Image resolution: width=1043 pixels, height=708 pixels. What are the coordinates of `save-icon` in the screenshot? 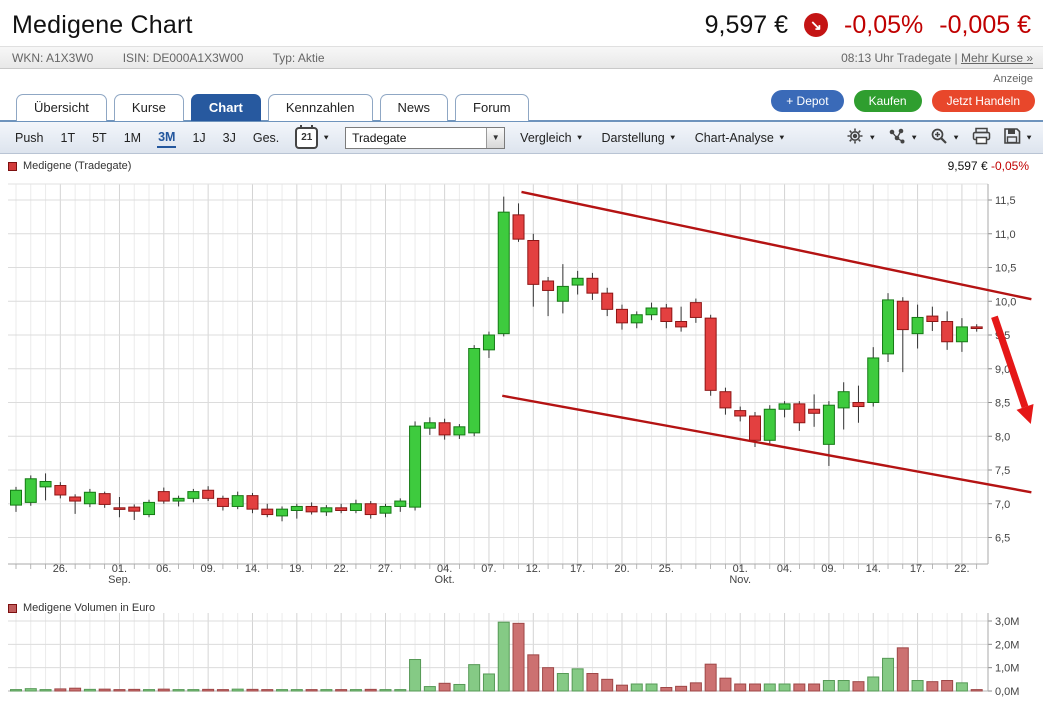 It's located at (1012, 137).